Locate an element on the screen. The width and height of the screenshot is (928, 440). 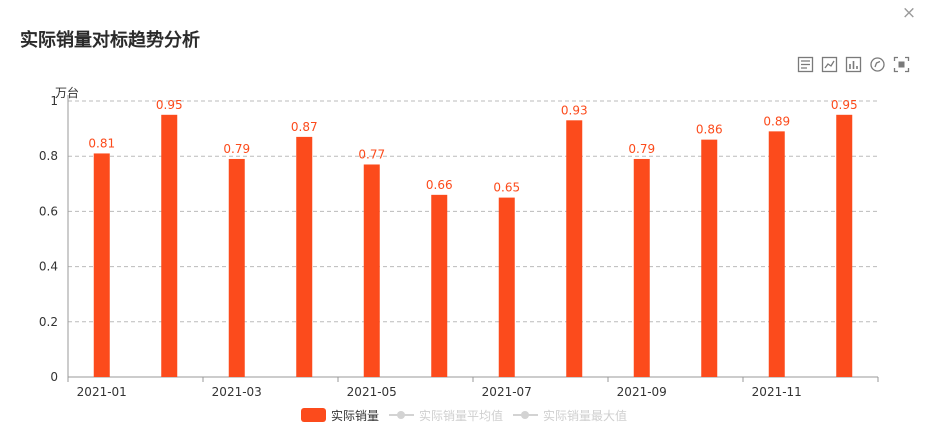
legend-label: 实际销量平均值 is located at coordinates (460, 415).